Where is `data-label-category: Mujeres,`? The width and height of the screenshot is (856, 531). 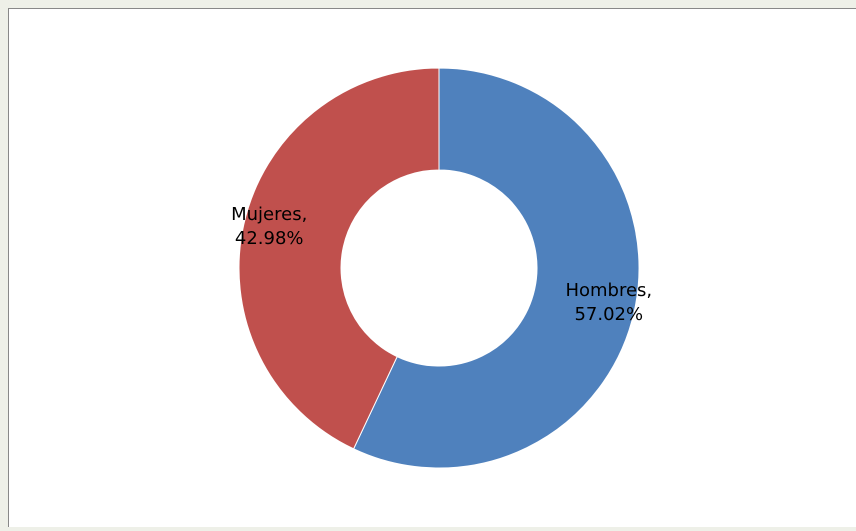
data-label-category: Mujeres, is located at coordinates (269, 214).